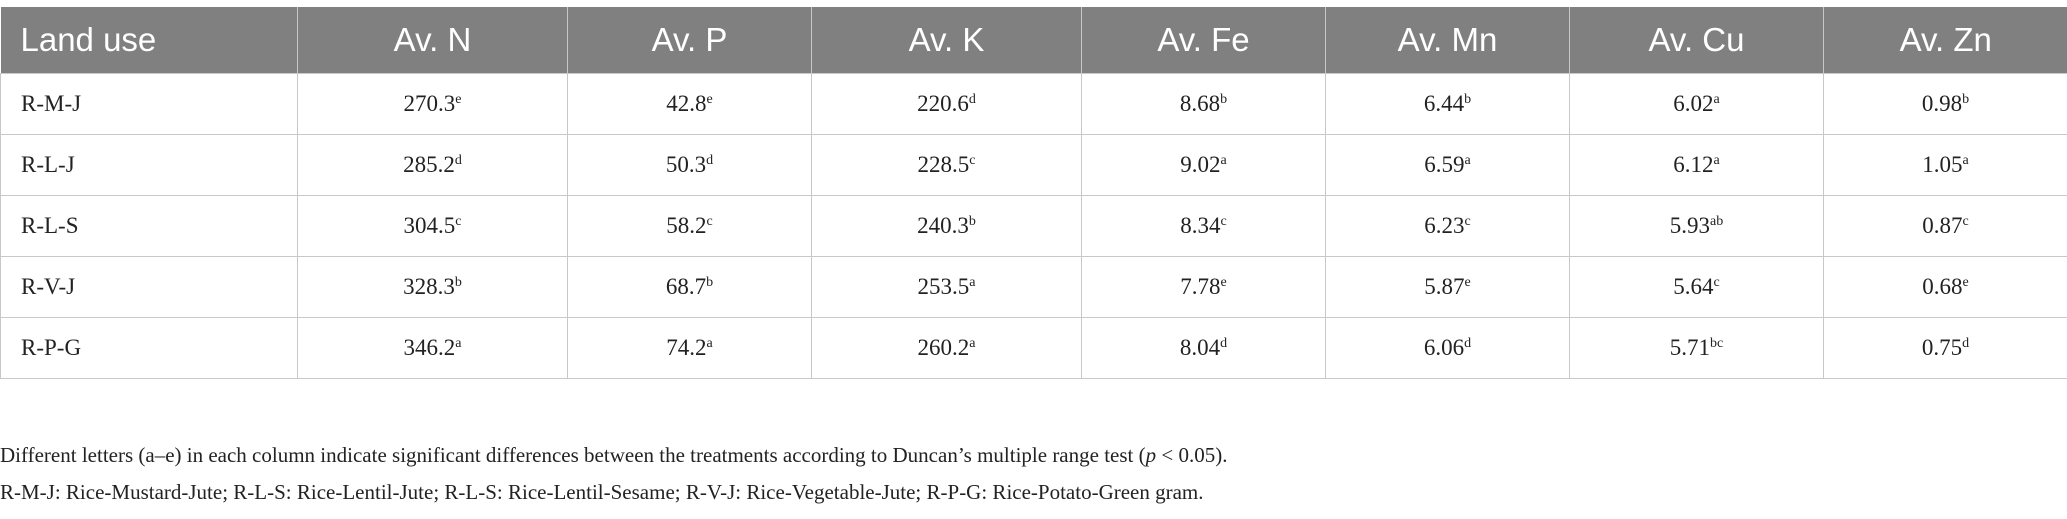 Image resolution: width=2067 pixels, height=519 pixels. Describe the element at coordinates (1444, 103) in the screenshot. I see `cell-value: 6.44` at that location.